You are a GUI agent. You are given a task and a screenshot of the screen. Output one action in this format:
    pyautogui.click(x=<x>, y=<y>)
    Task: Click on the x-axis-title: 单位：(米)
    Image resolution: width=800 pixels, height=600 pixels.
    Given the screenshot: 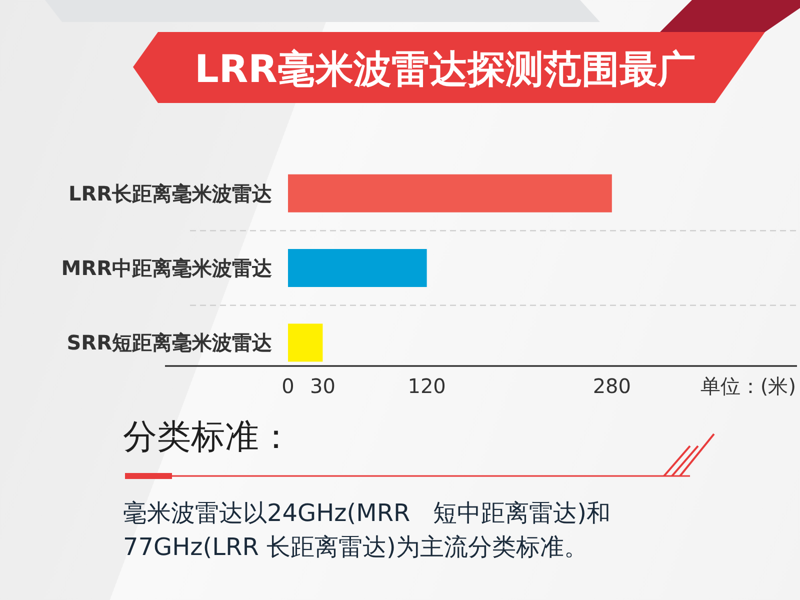 What is the action you would take?
    pyautogui.click(x=748, y=386)
    